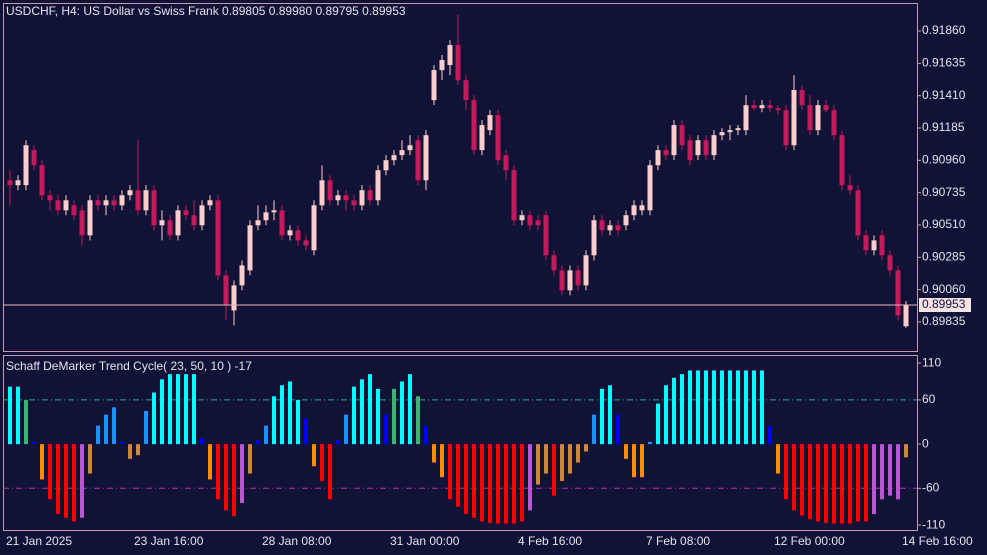 This screenshot has height=555, width=987. Describe the element at coordinates (925, 443) in the screenshot. I see `y-tick-label: 0` at that location.